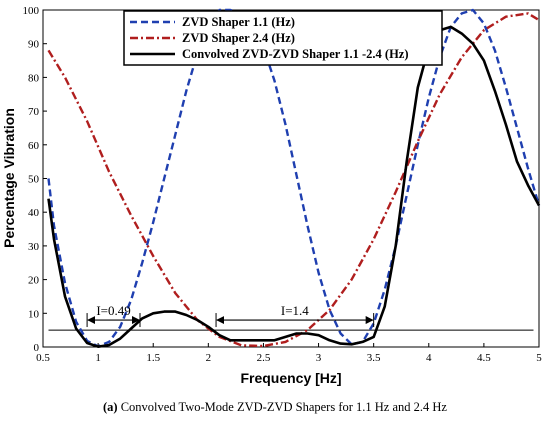  What do you see at coordinates (238, 22) in the screenshot?
I see `legend-label-1: ZVD Shaper 1.1 (Hz)` at bounding box center [238, 22].